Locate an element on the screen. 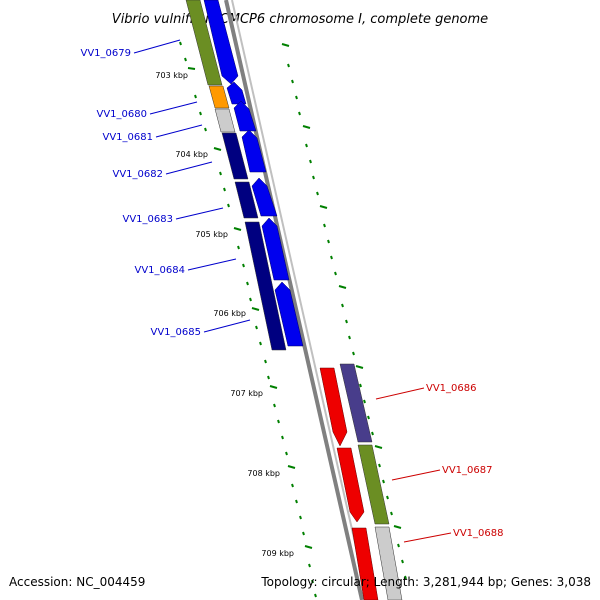 The height and width of the screenshot is (600, 600). forward-gene-labels is located at coordinates (192, 186).